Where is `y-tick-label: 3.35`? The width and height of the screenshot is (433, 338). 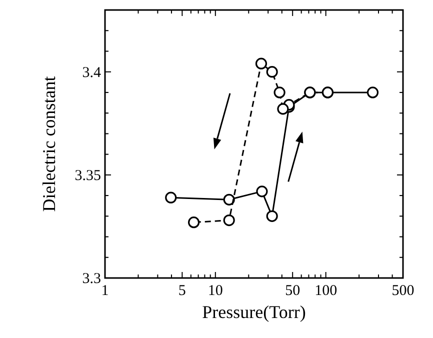
y-tick-label: 3.35 is located at coordinates (87, 176).